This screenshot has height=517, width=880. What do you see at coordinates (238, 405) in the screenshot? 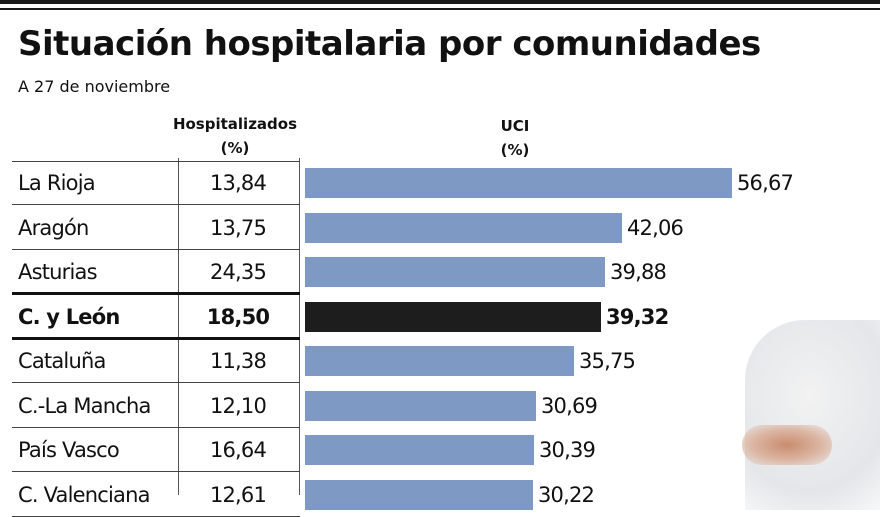
I see `hospitalized-value: 12,10` at bounding box center [238, 405].